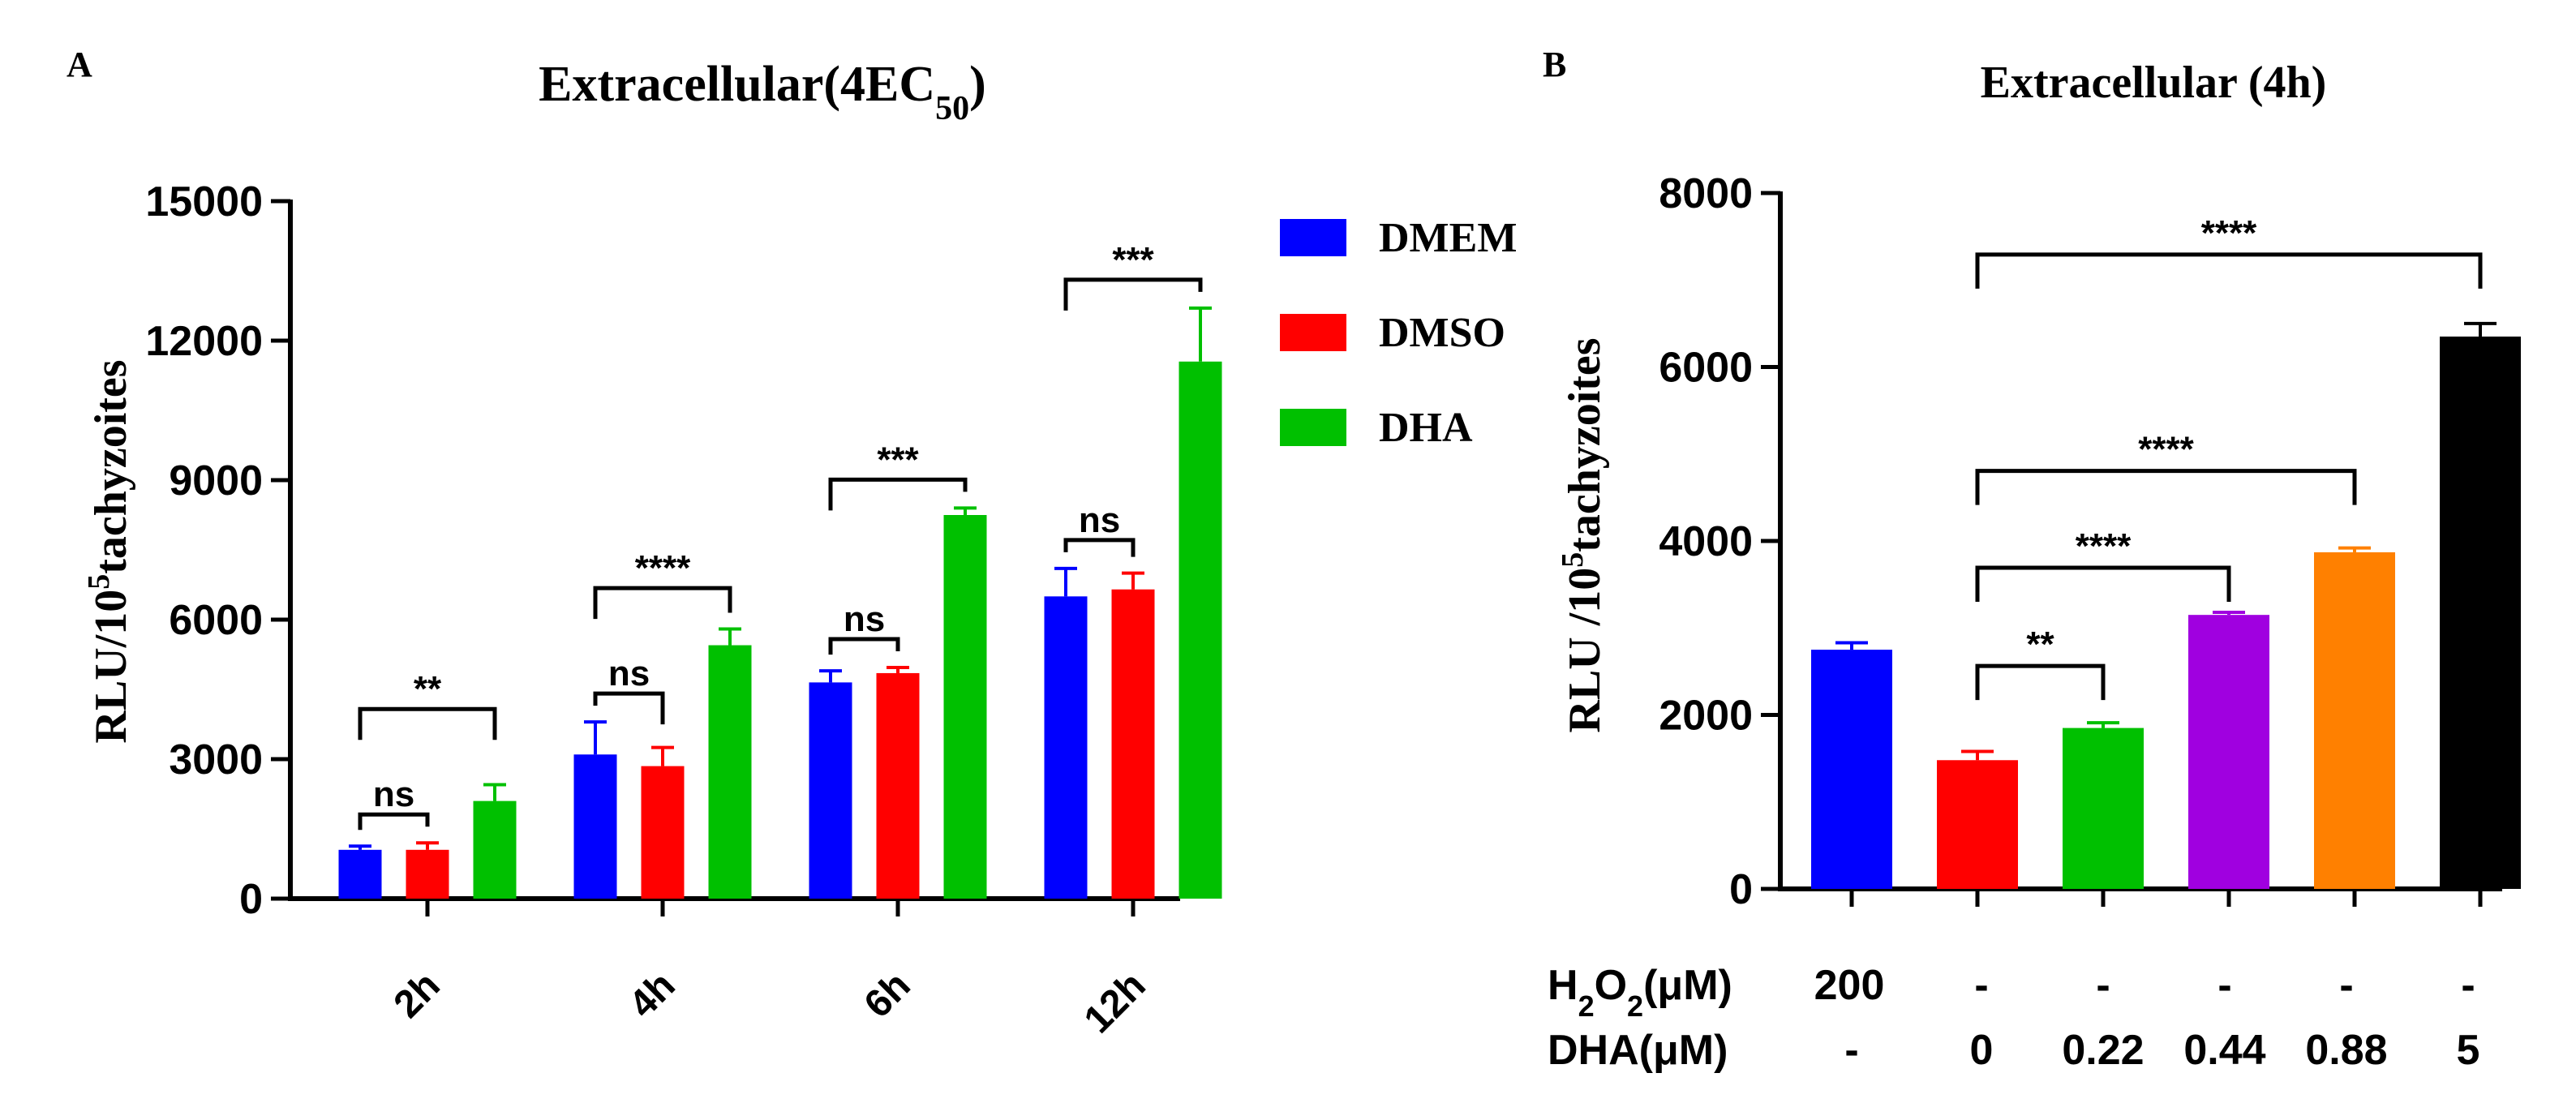  I want to click on panel-b-y-label-sup: 5, so click(1573, 560).